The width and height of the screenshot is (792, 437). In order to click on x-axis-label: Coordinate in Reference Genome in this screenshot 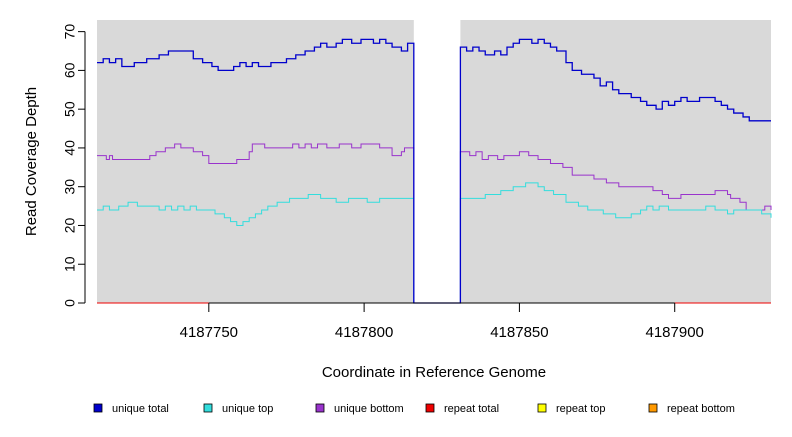, I will do `click(434, 372)`.